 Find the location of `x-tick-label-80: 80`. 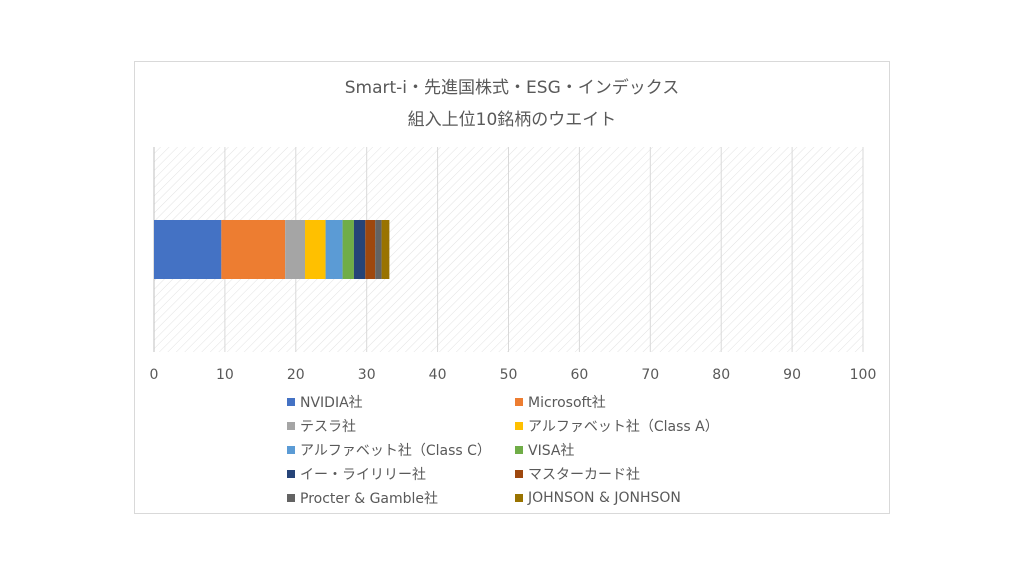

x-tick-label-80: 80 is located at coordinates (721, 375).